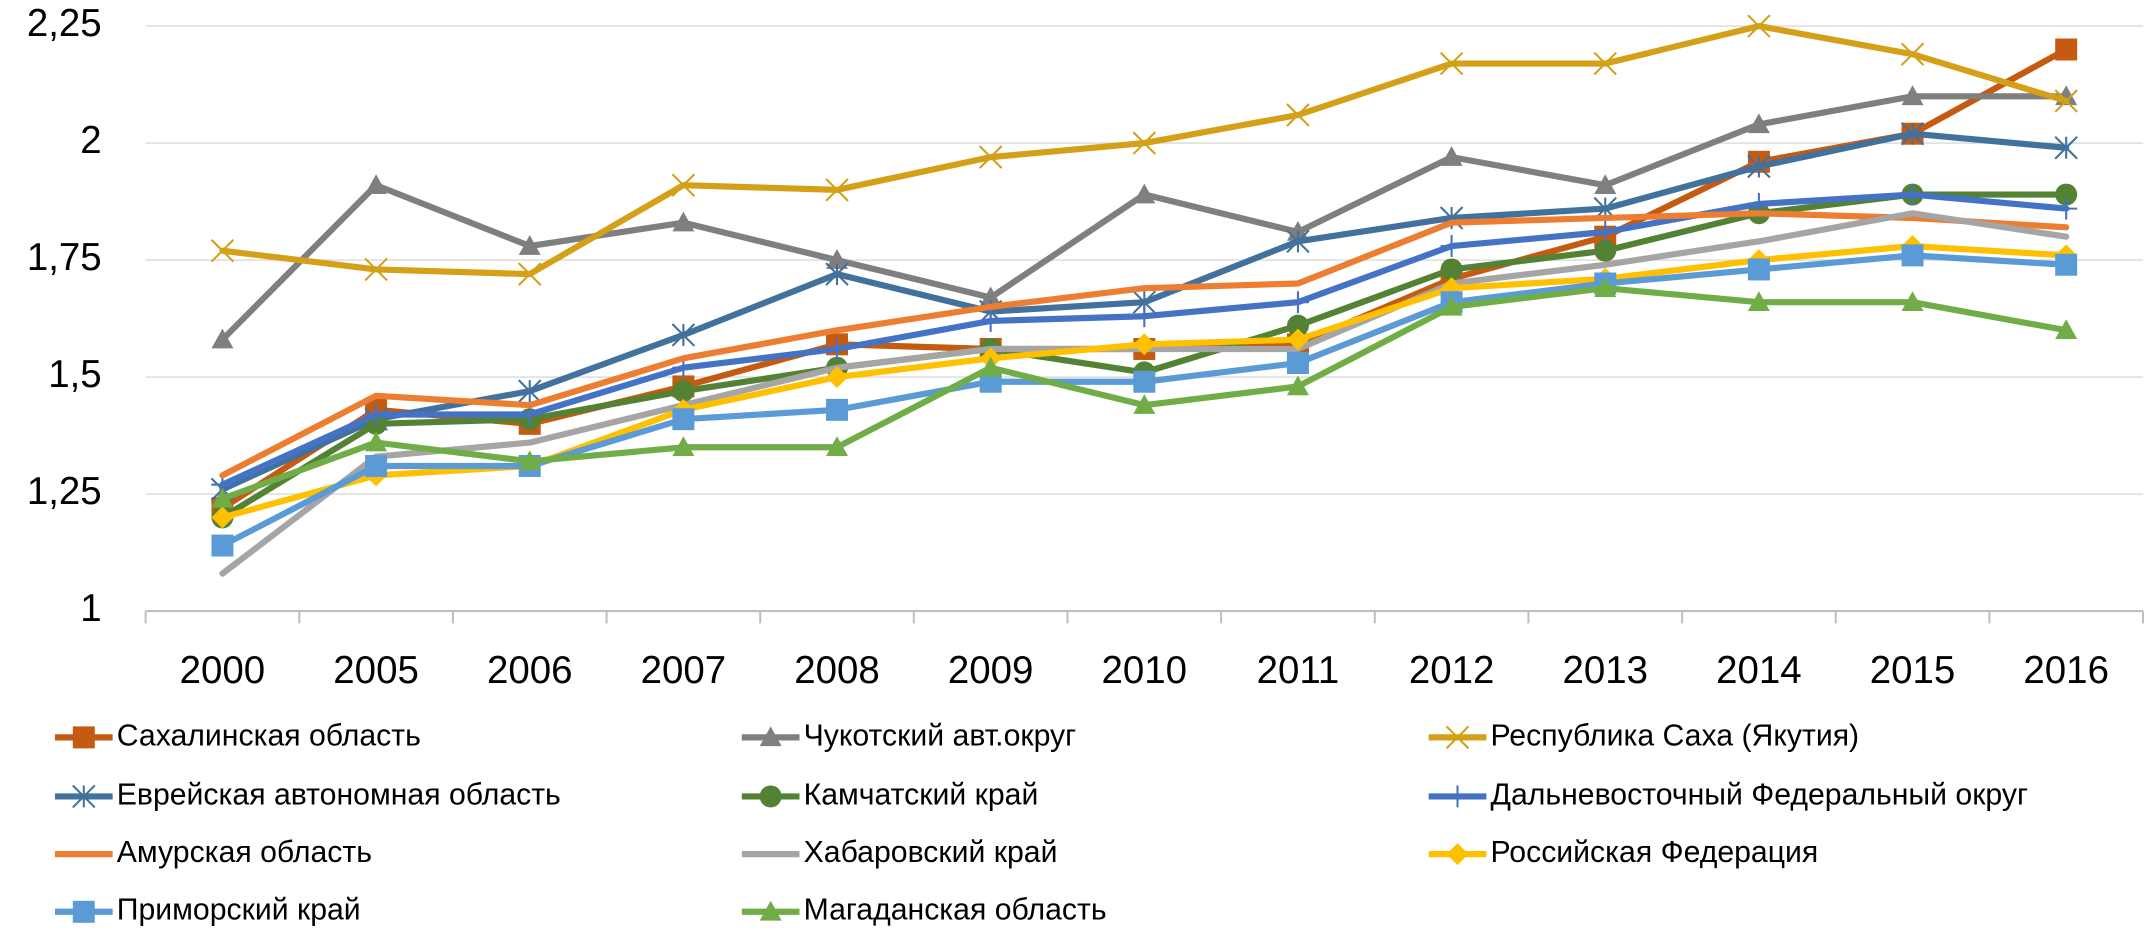  I want to click on legend-label: Хабаровский край, so click(931, 852).